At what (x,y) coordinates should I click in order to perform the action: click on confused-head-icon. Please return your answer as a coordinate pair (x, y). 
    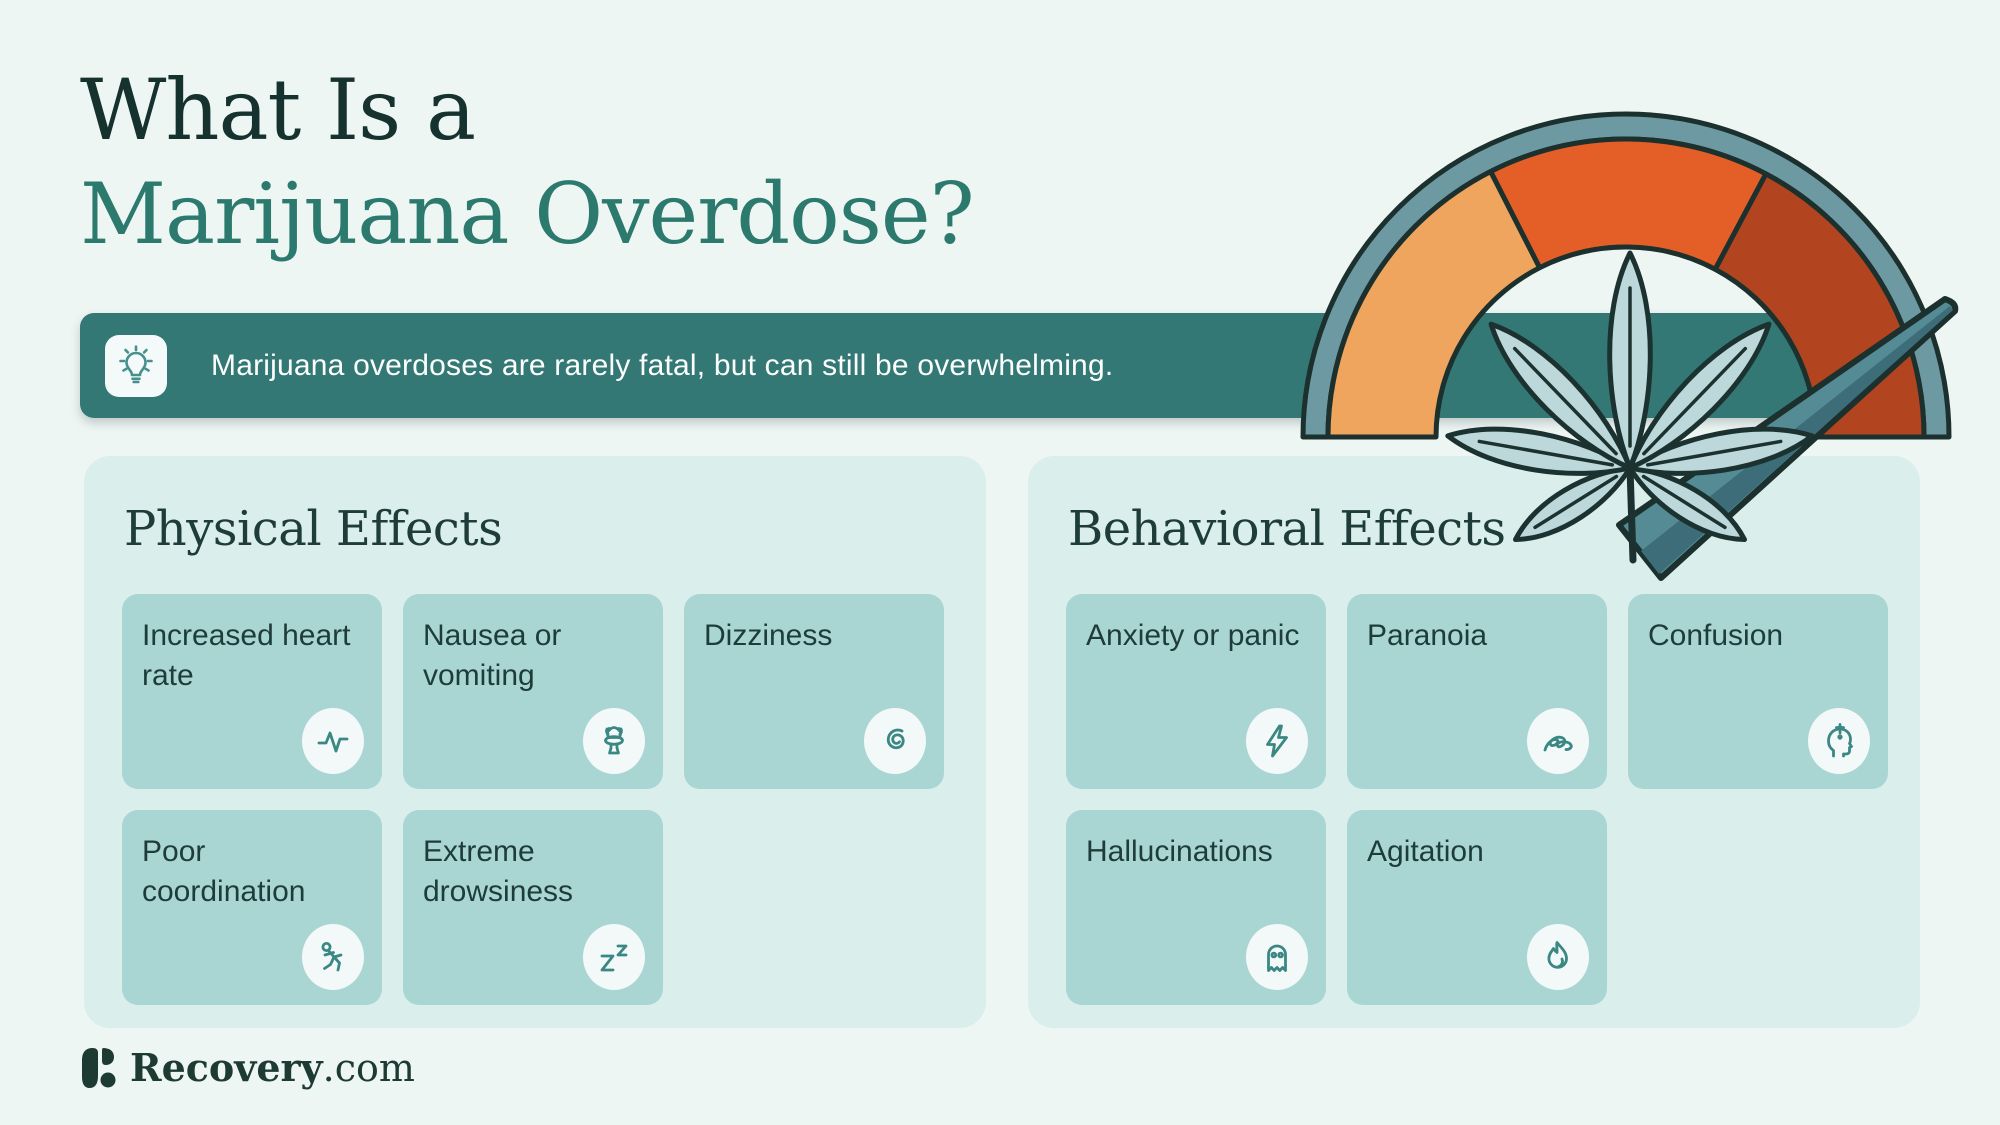
    Looking at the image, I should click on (1840, 740).